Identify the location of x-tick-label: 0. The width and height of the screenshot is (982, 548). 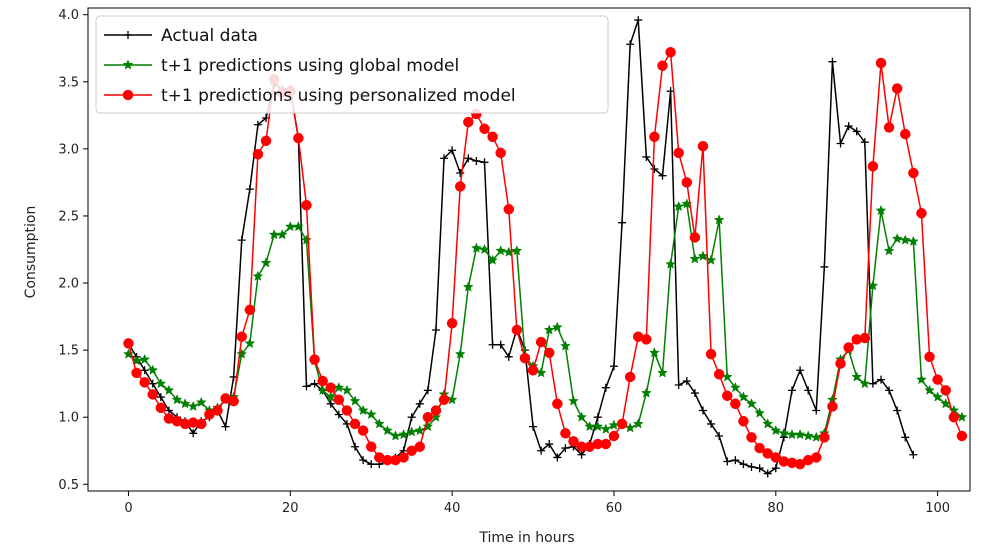
(128, 508).